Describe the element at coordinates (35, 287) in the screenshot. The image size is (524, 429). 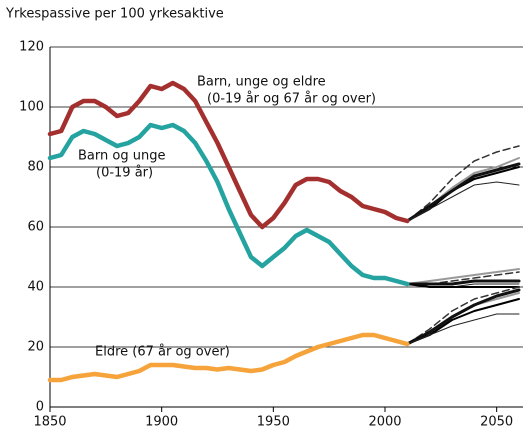
I see `y-tick-label: 40` at that location.